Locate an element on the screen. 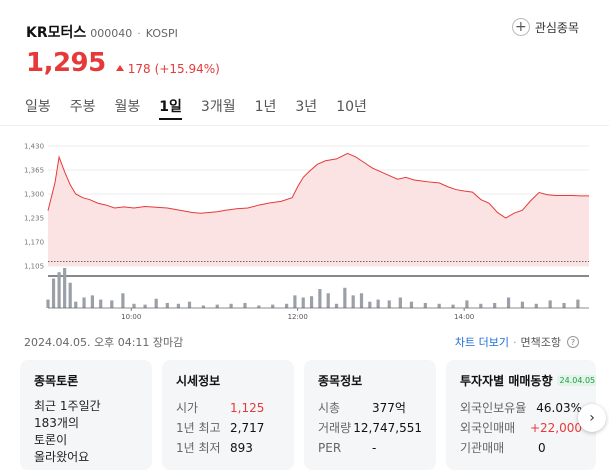 This screenshot has height=470, width=609. kv-key: 외국인매매 is located at coordinates (488, 428).